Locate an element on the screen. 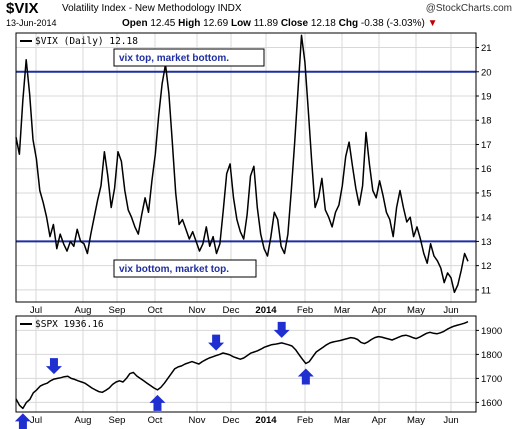  chg-down-marker: ▼ is located at coordinates (432, 23).